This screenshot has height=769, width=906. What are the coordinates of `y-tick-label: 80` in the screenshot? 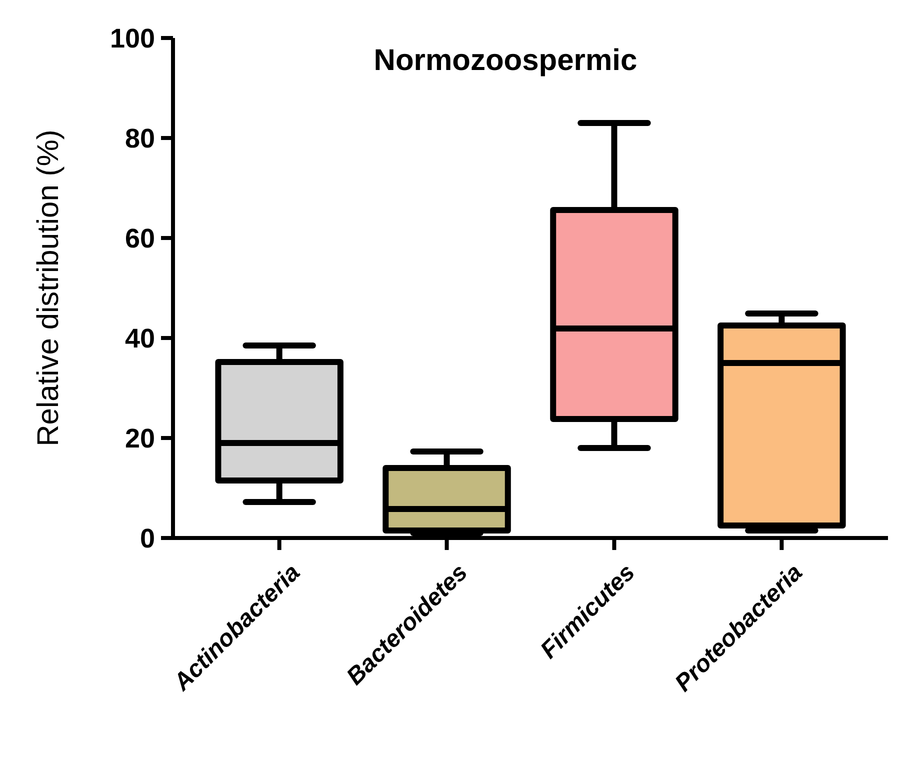 It's located at (139, 138).